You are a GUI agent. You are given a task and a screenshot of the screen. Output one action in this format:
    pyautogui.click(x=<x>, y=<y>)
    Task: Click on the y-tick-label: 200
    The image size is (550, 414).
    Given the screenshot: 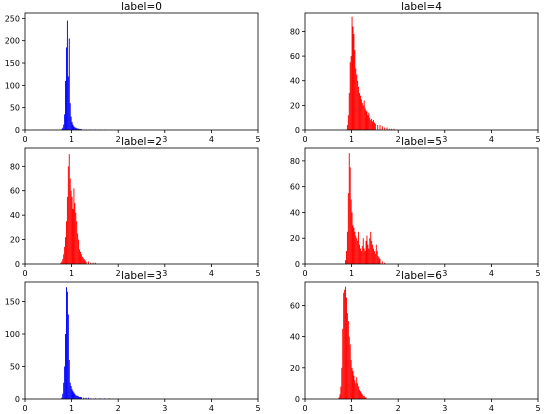 What is the action you would take?
    pyautogui.click(x=12, y=41)
    